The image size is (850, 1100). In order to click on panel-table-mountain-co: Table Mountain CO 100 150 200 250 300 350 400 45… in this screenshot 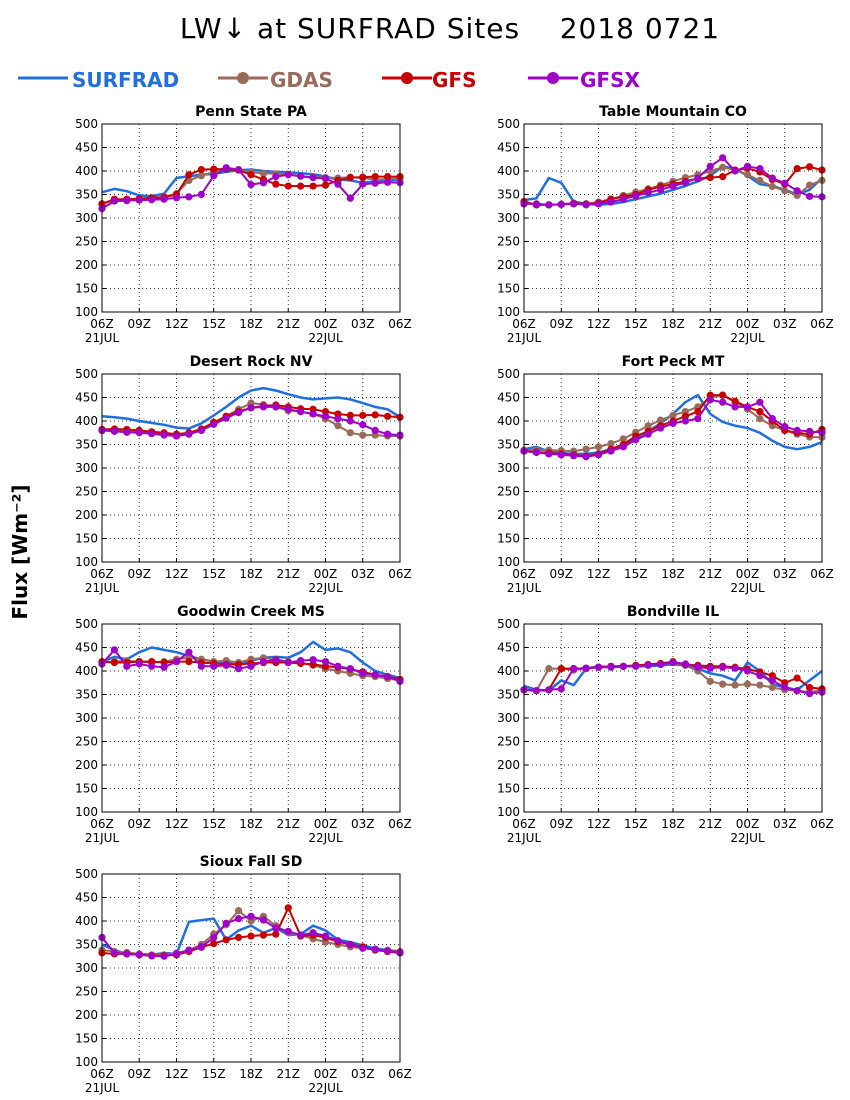, I will do `click(665, 224)`.